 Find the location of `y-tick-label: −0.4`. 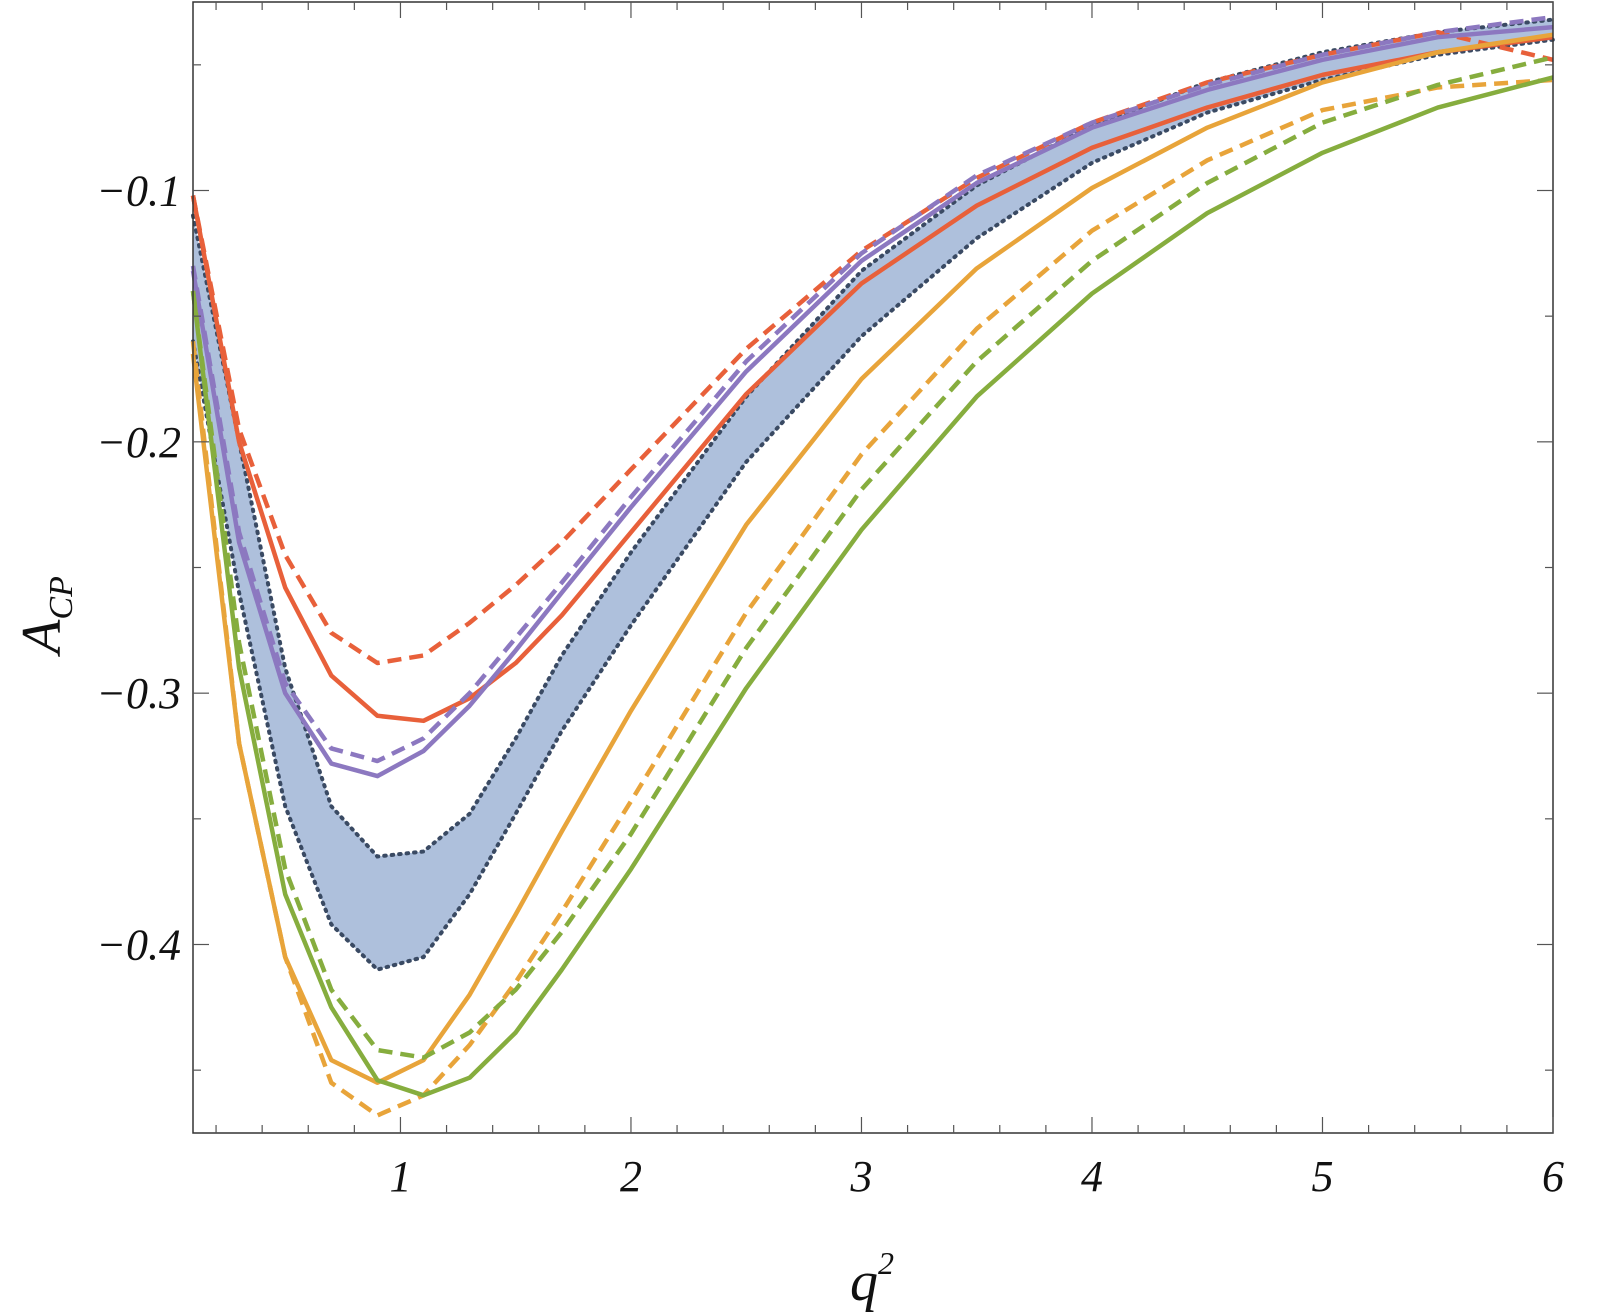

y-tick-label: −0.4 is located at coordinates (138, 945).